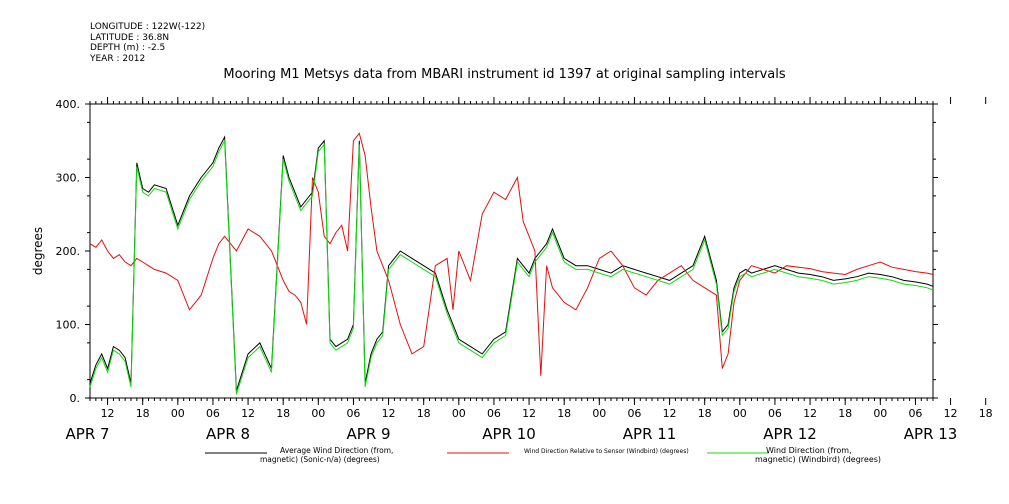 Image resolution: width=1009 pixels, height=504 pixels. I want to click on longitude-label: LONGITUDE : 122W(-122), so click(148, 27).